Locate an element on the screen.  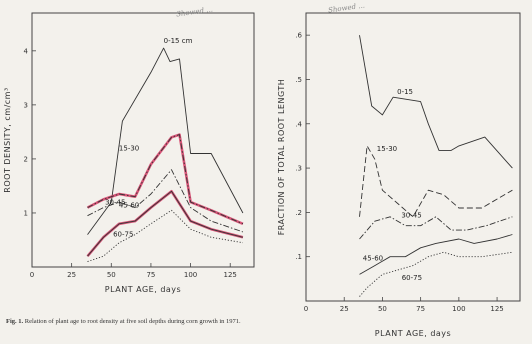
right-y-tick-label: .6 is located at coordinates (298, 36).